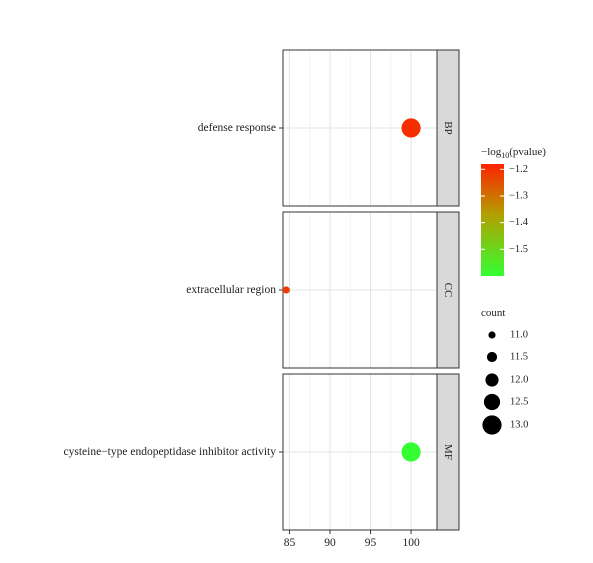 The width and height of the screenshot is (593, 563). Describe the element at coordinates (492, 220) in the screenshot. I see `colorbar` at that location.